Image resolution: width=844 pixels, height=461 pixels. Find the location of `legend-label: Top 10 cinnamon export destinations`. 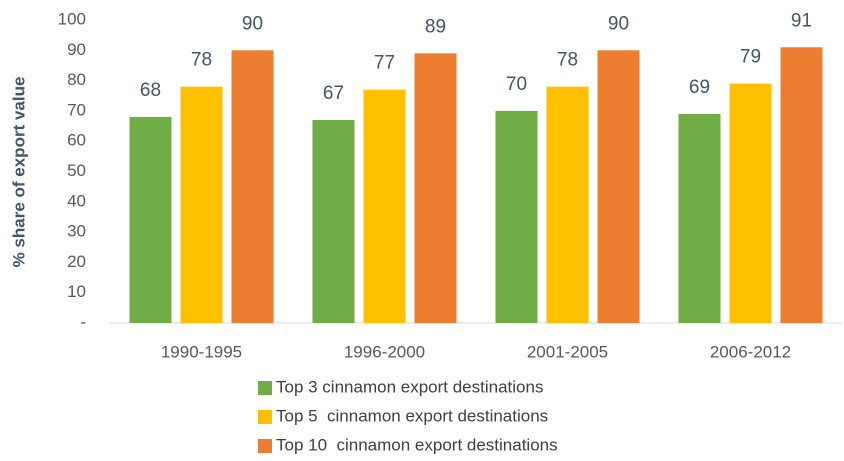

legend-label: Top 10 cinnamon export destinations is located at coordinates (417, 444).